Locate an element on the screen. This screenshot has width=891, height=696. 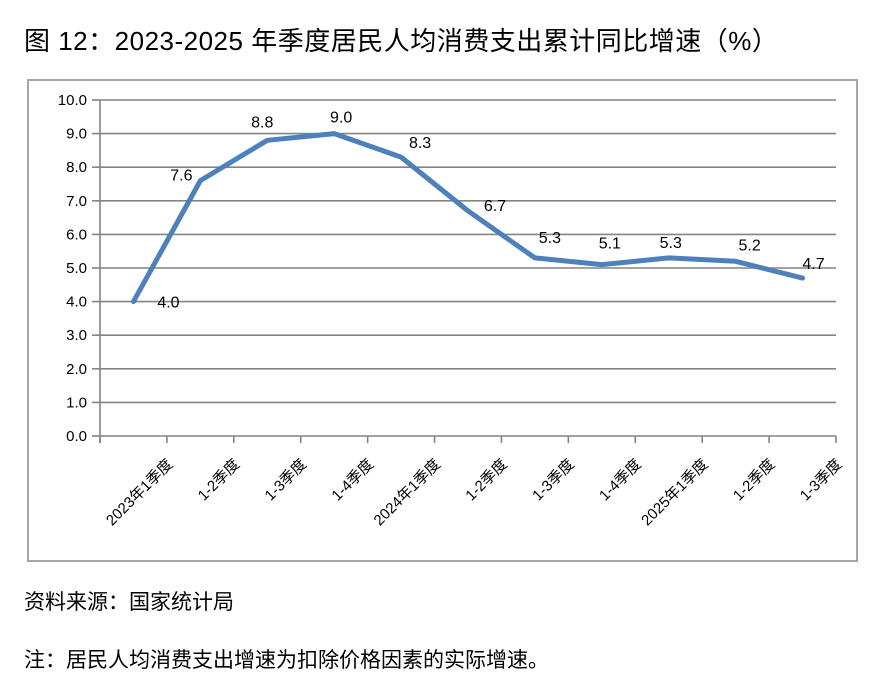
svg-text: 2.0 is located at coordinates (76, 369).